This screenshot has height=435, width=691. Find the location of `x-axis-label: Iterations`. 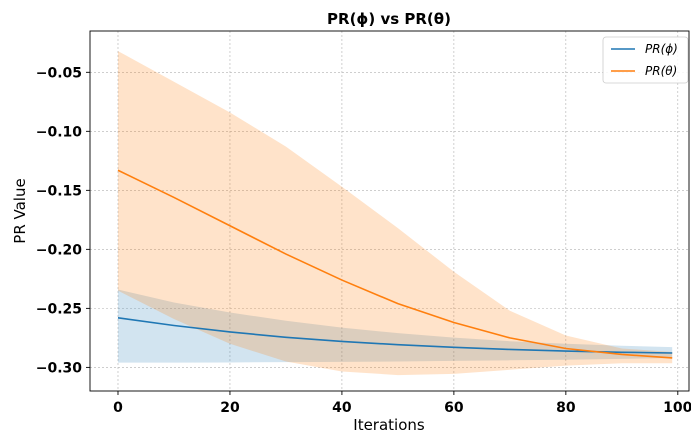

x-axis-label: Iterations is located at coordinates (389, 425).